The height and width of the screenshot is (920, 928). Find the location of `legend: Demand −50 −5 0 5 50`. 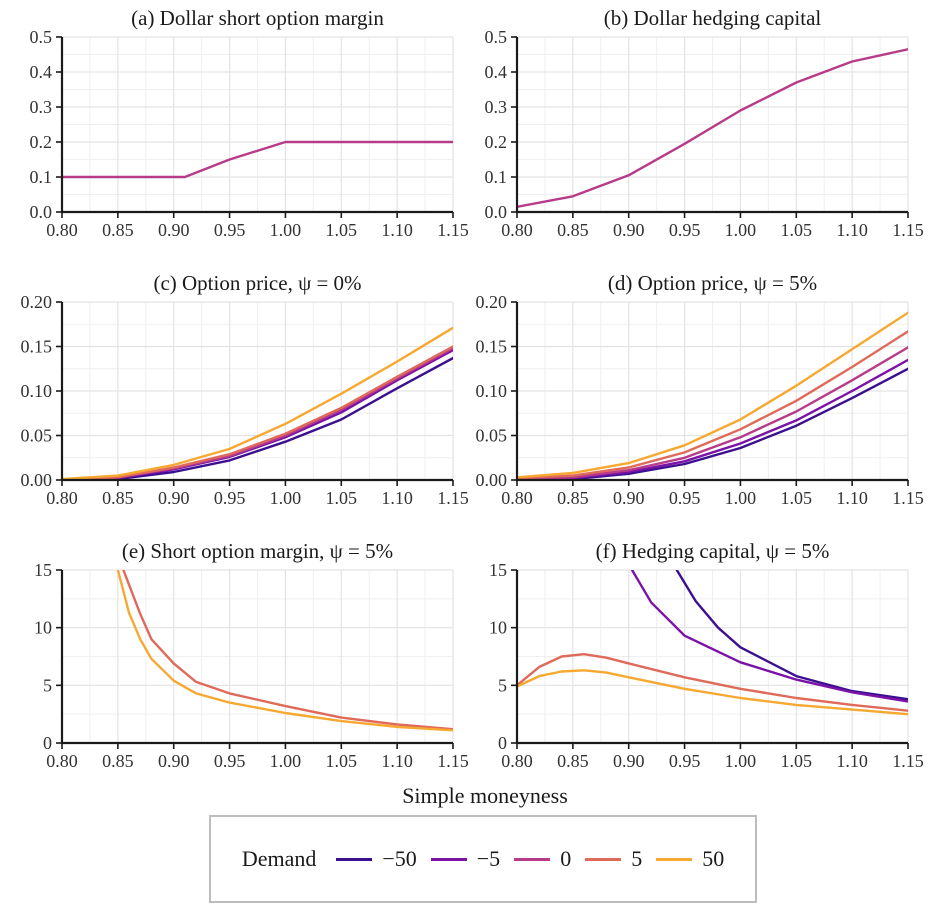

legend: Demand −50 −5 0 5 50 is located at coordinates (483, 859).